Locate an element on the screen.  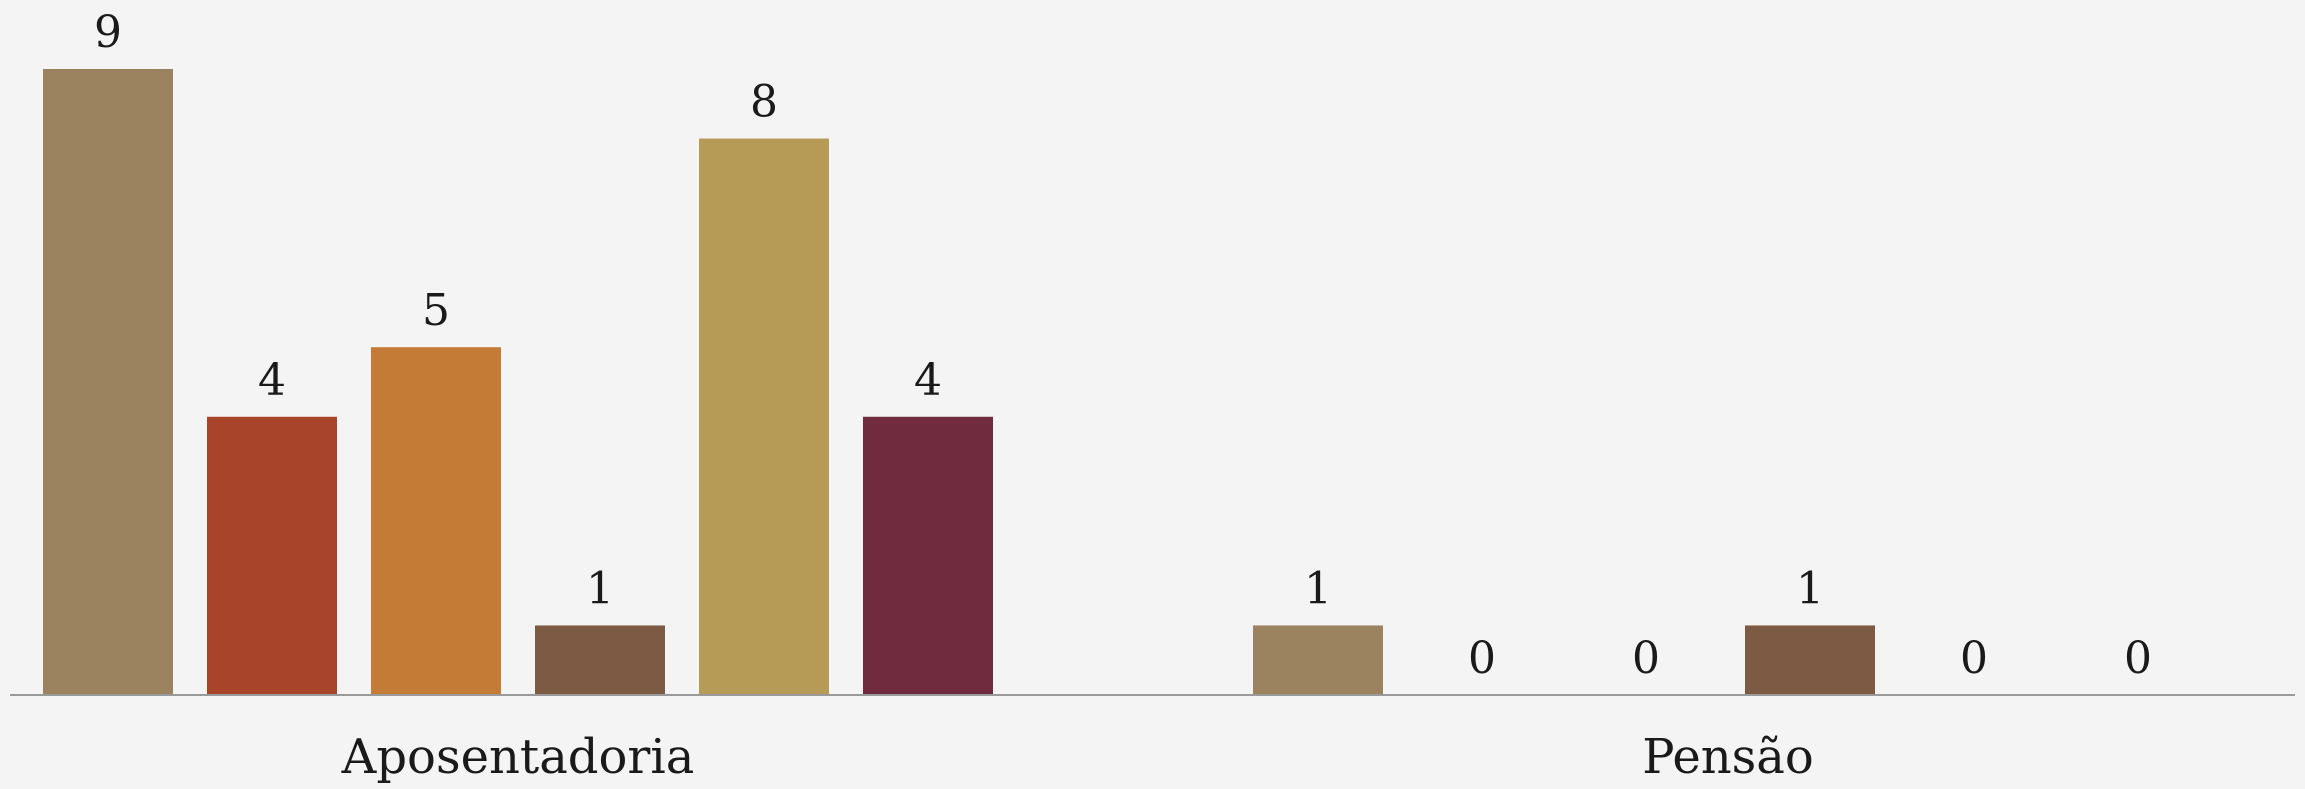
value-label-1-5: 0 is located at coordinates (2138, 658).